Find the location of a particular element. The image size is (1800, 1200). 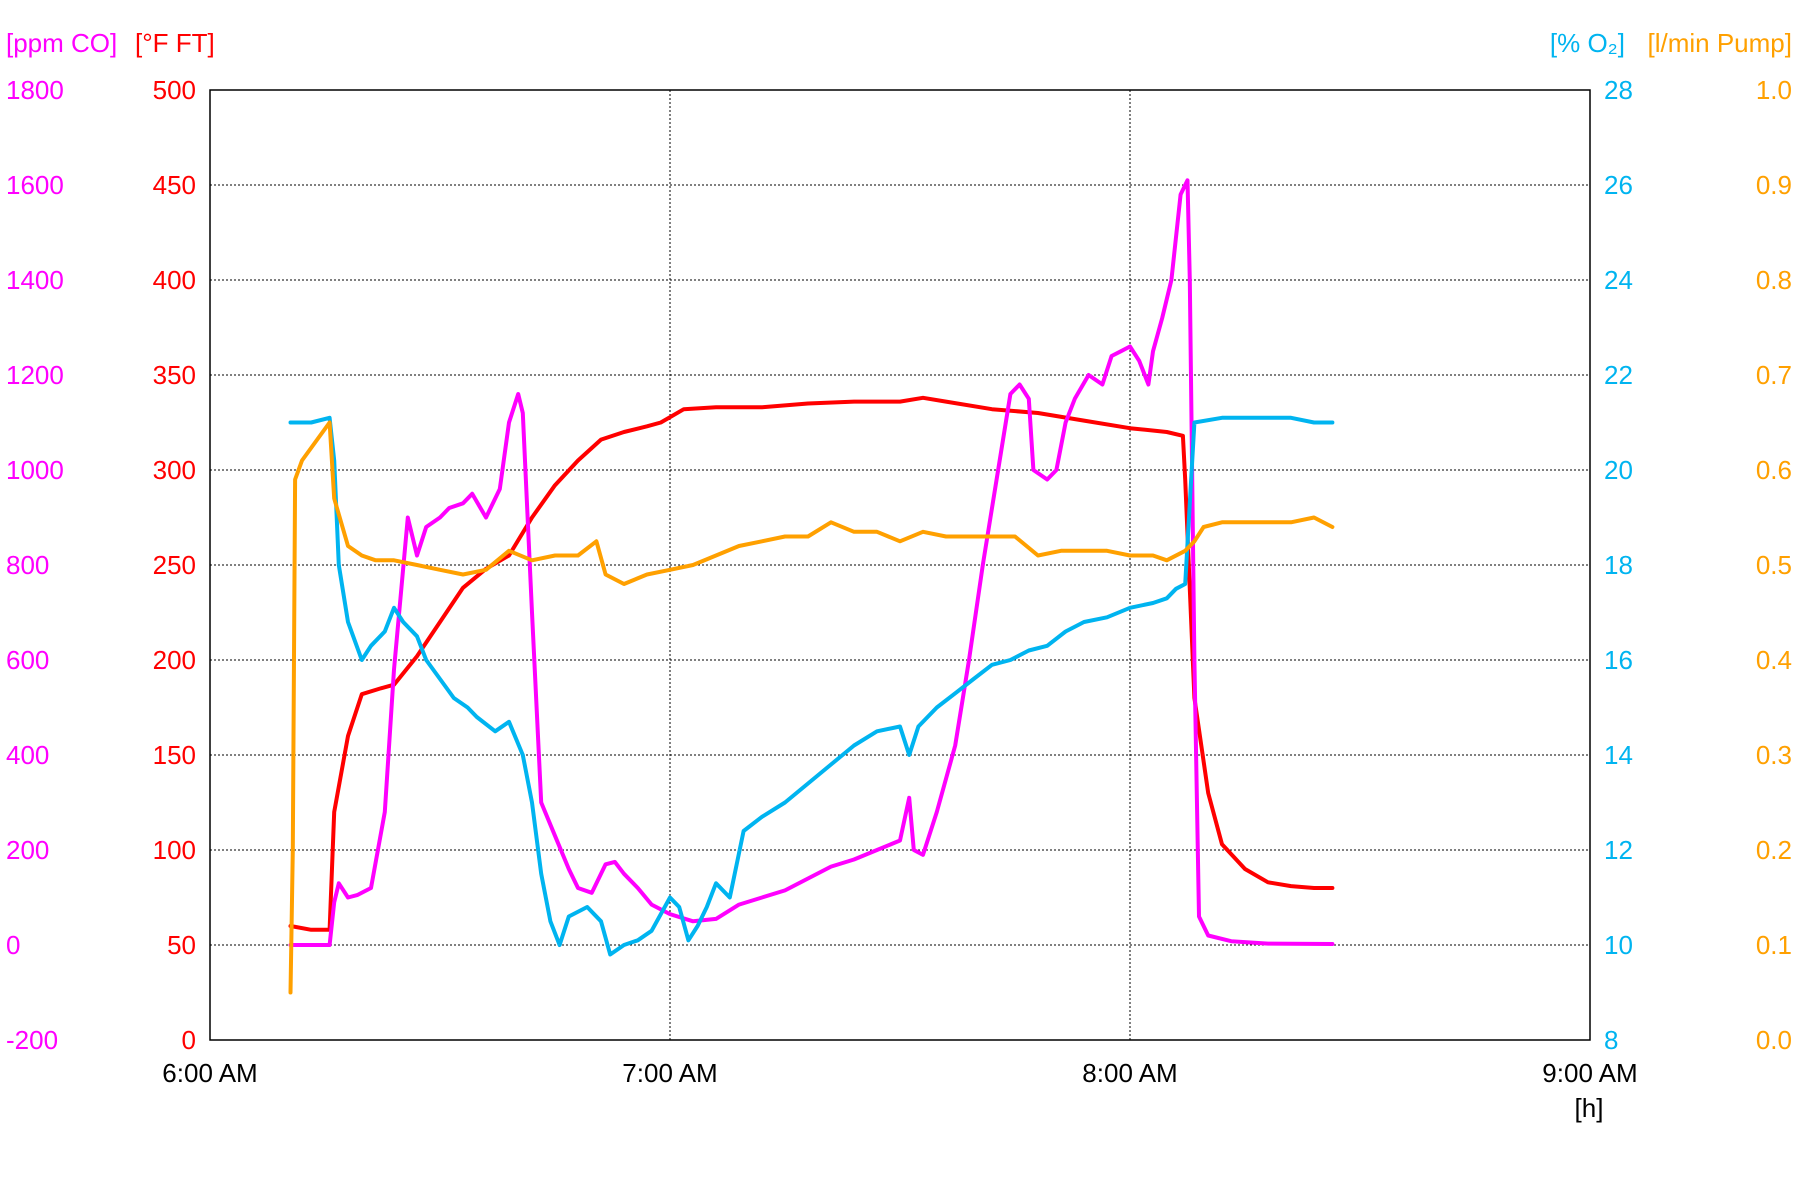

ft-tick-label: 250 is located at coordinates (174, 565).